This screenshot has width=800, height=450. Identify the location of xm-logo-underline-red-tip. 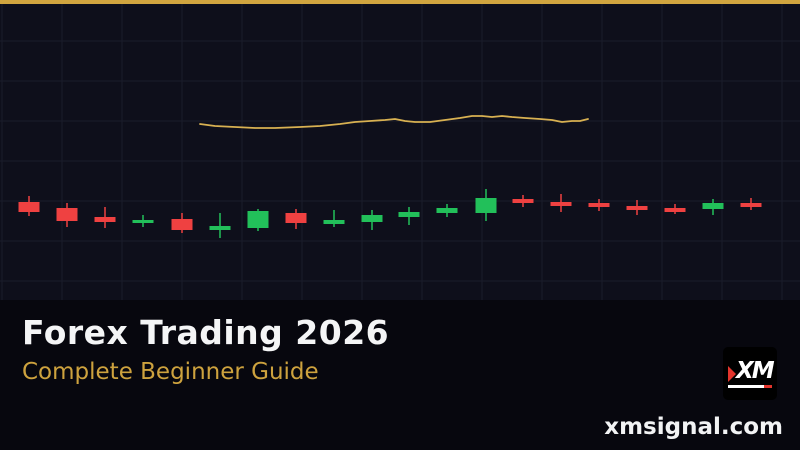
(768, 386).